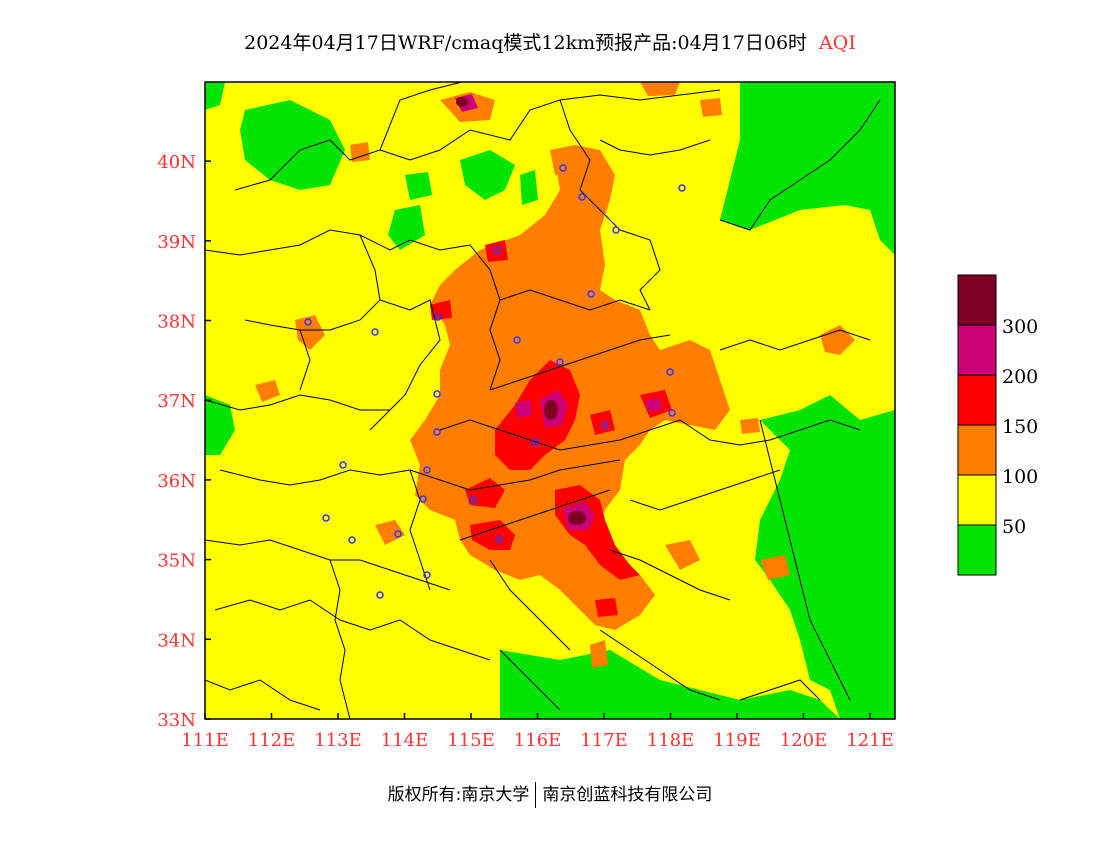 The height and width of the screenshot is (850, 1100). Describe the element at coordinates (526, 43) in the screenshot. I see `map-title-main: 2024年04月17日WRF/cmaq模式12km预报产品:04月17日06时` at that location.